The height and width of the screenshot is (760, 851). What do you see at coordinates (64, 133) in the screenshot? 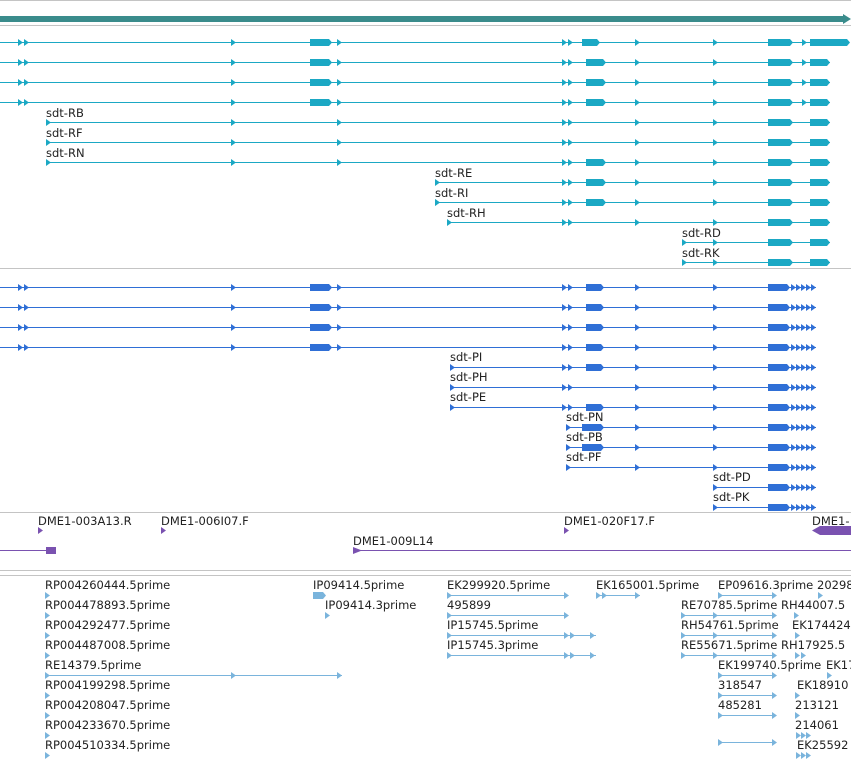
I see `transcript-label: sdt-RF` at bounding box center [64, 133].